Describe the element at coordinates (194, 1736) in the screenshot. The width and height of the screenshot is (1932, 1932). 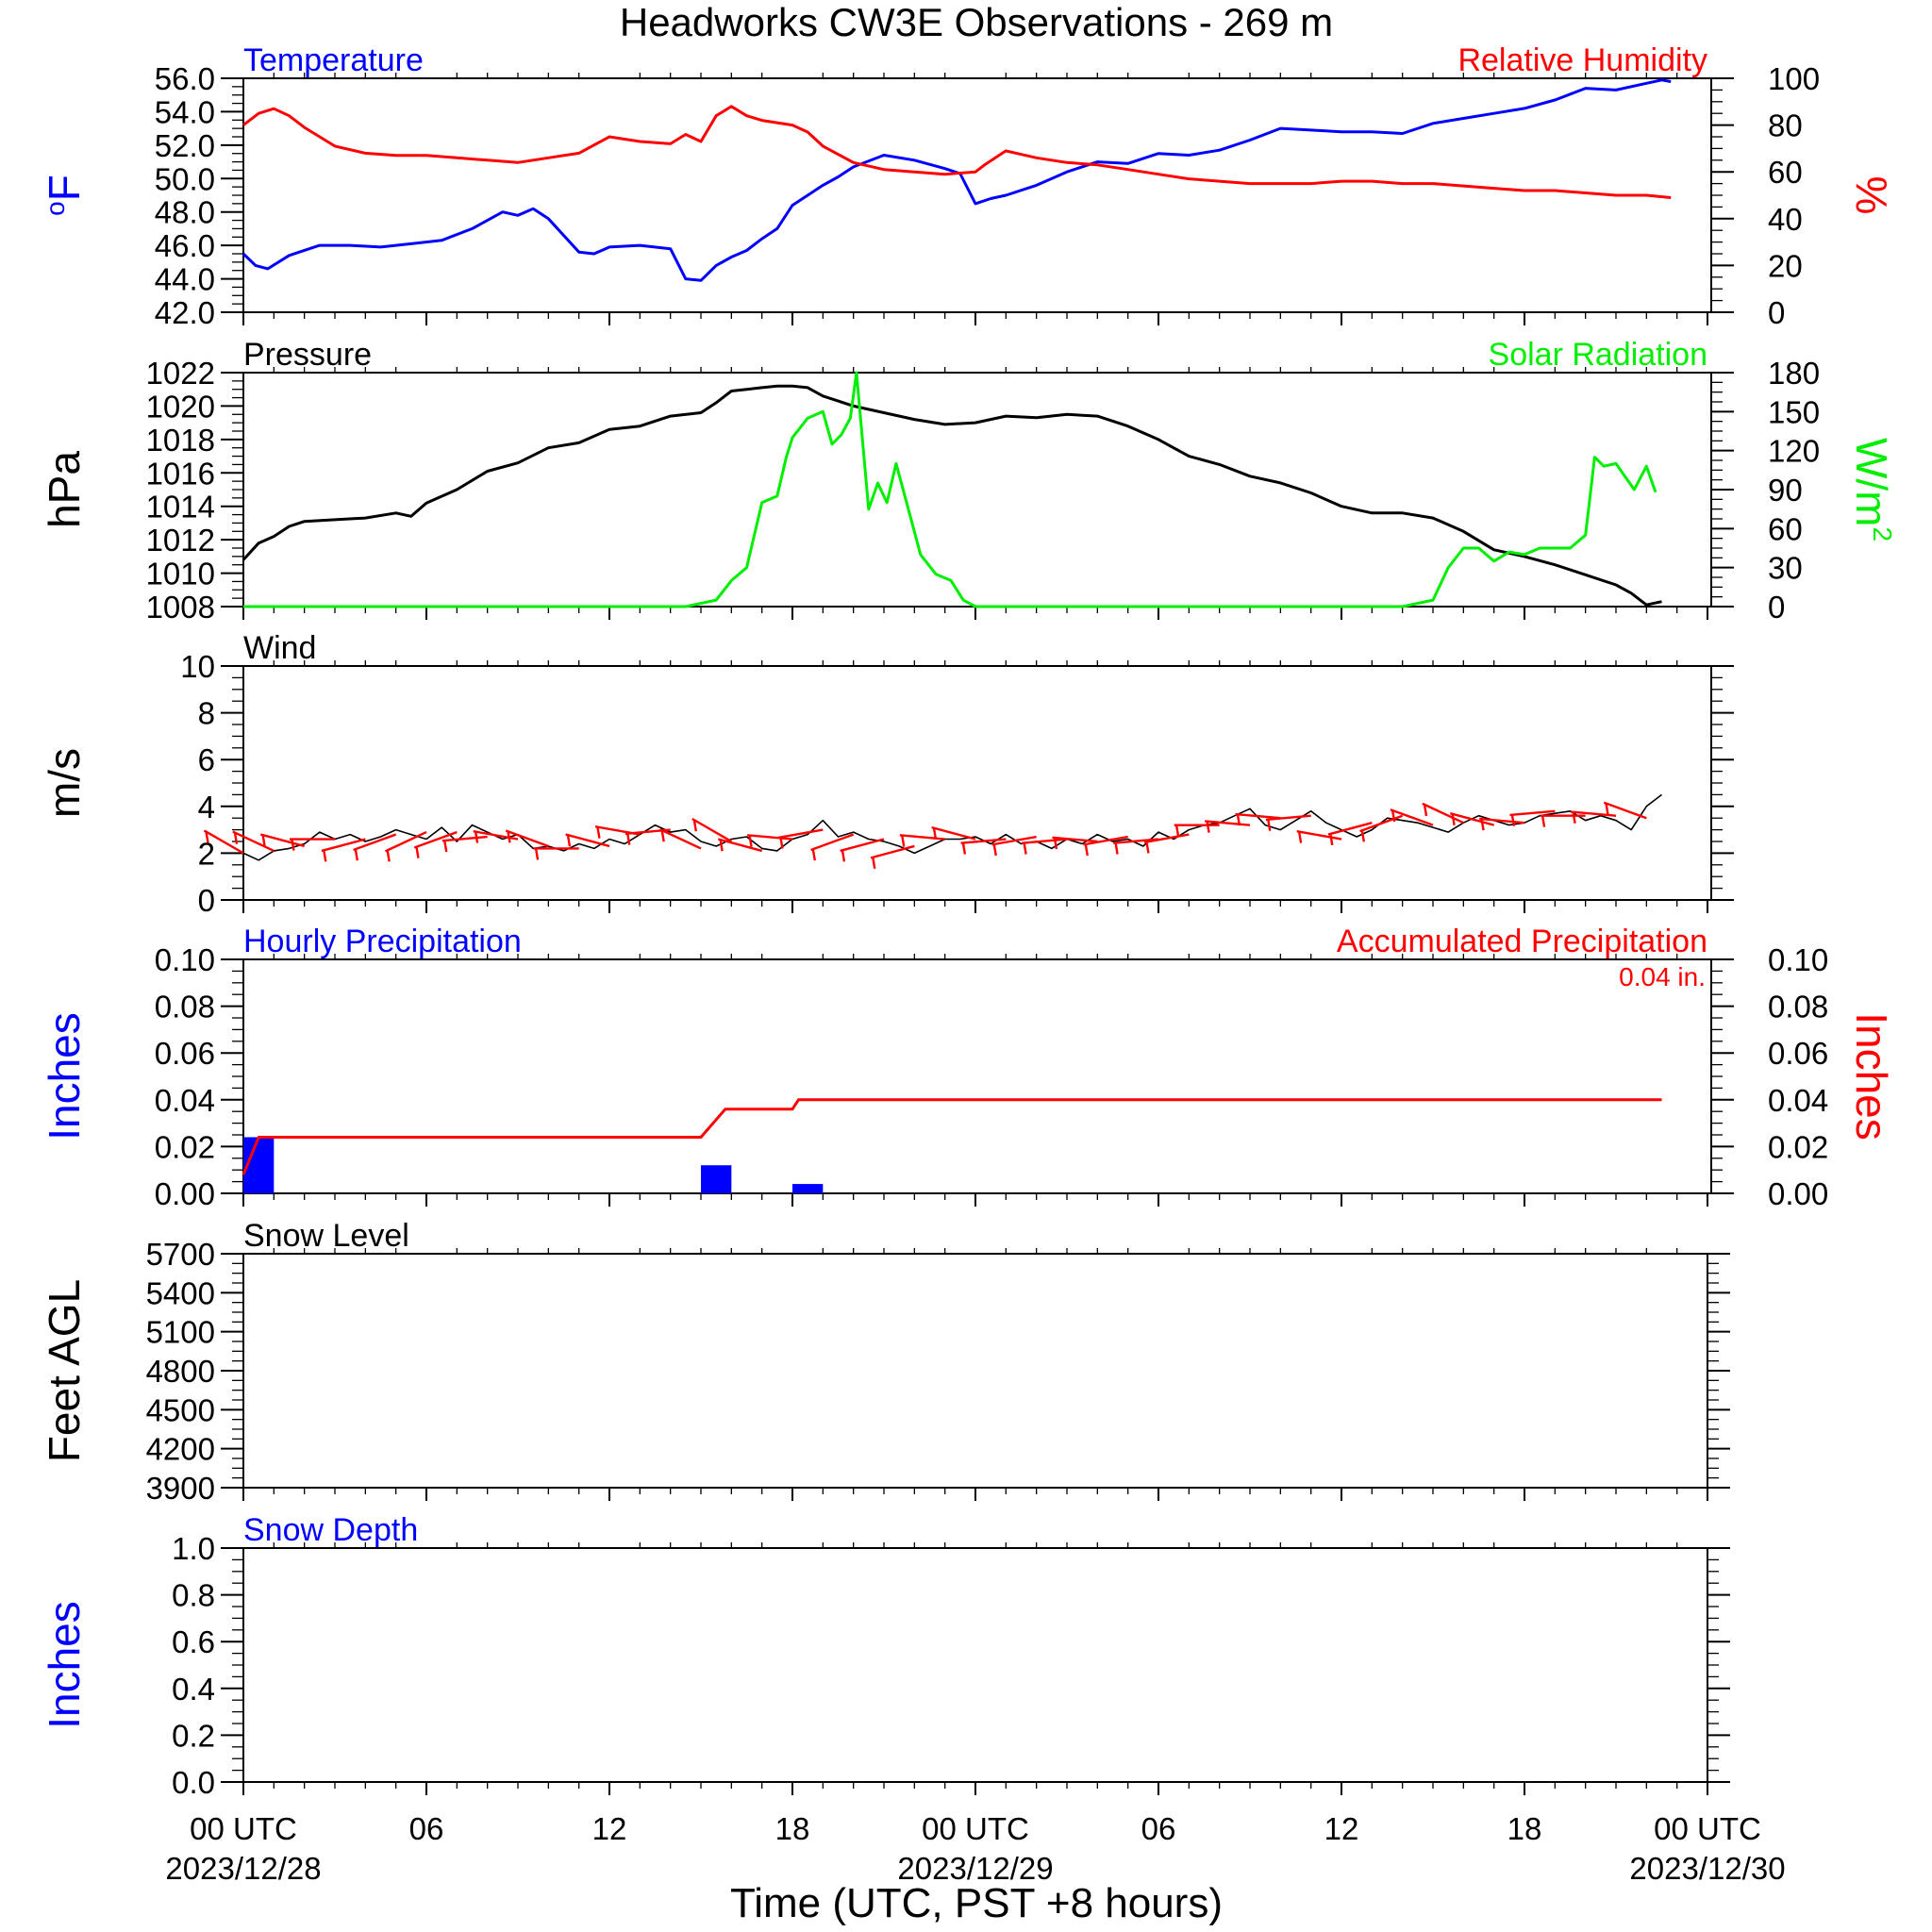
I see `y-tick-label: 0.2` at that location.